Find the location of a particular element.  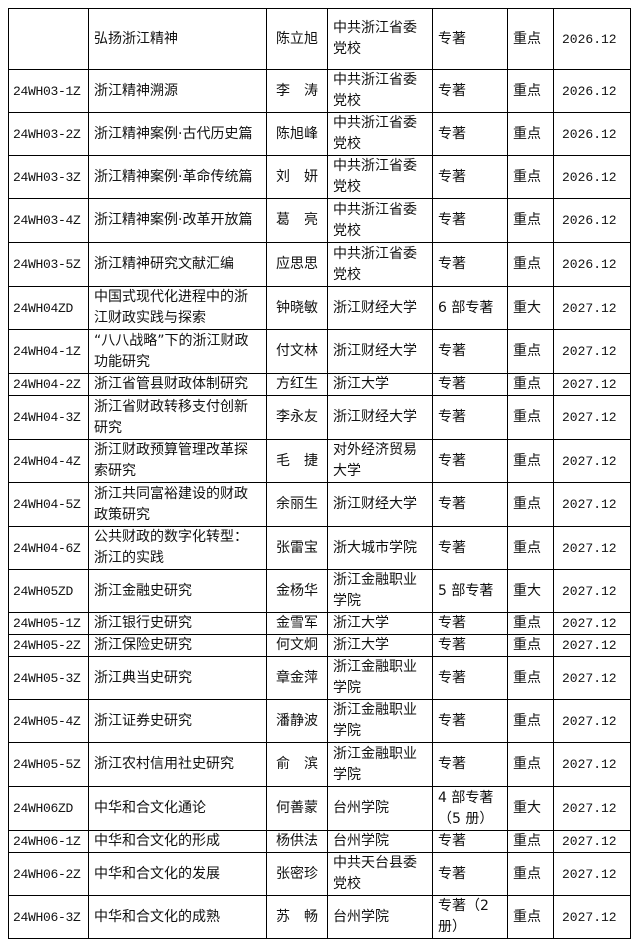

project-code-cell: 24WH05-2Z is located at coordinates (48, 645).